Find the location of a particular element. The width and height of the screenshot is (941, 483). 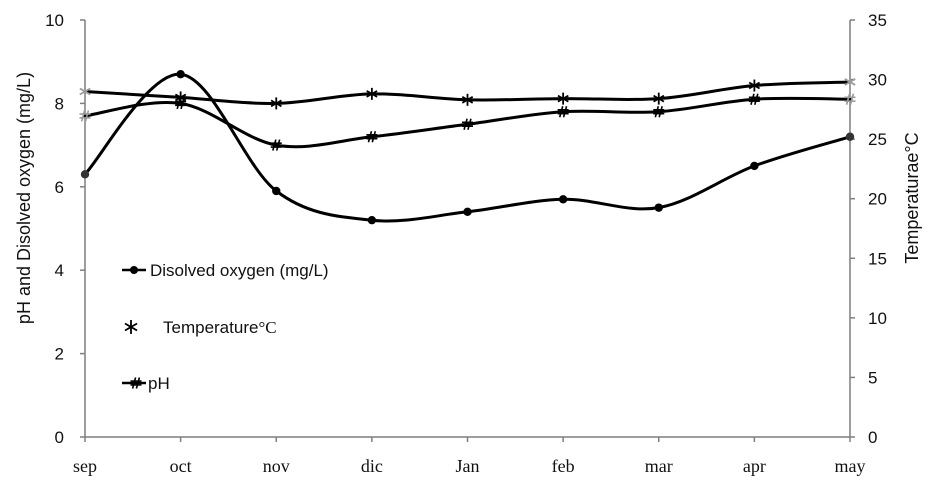

legend-entry-disolved-oxygen: Disolved oxygen (mg/L) is located at coordinates (225, 270).